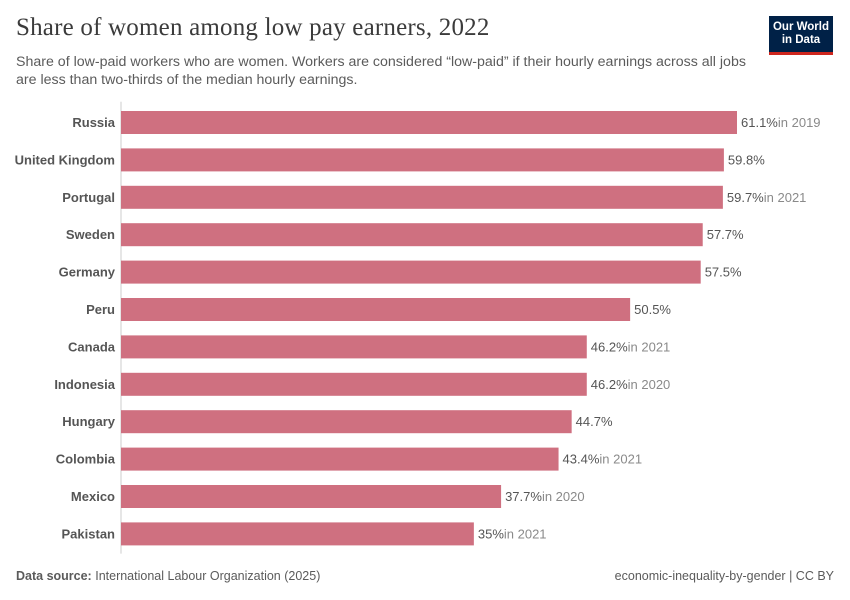  What do you see at coordinates (84, 384) in the screenshot?
I see `category-label: Indonesia` at bounding box center [84, 384].